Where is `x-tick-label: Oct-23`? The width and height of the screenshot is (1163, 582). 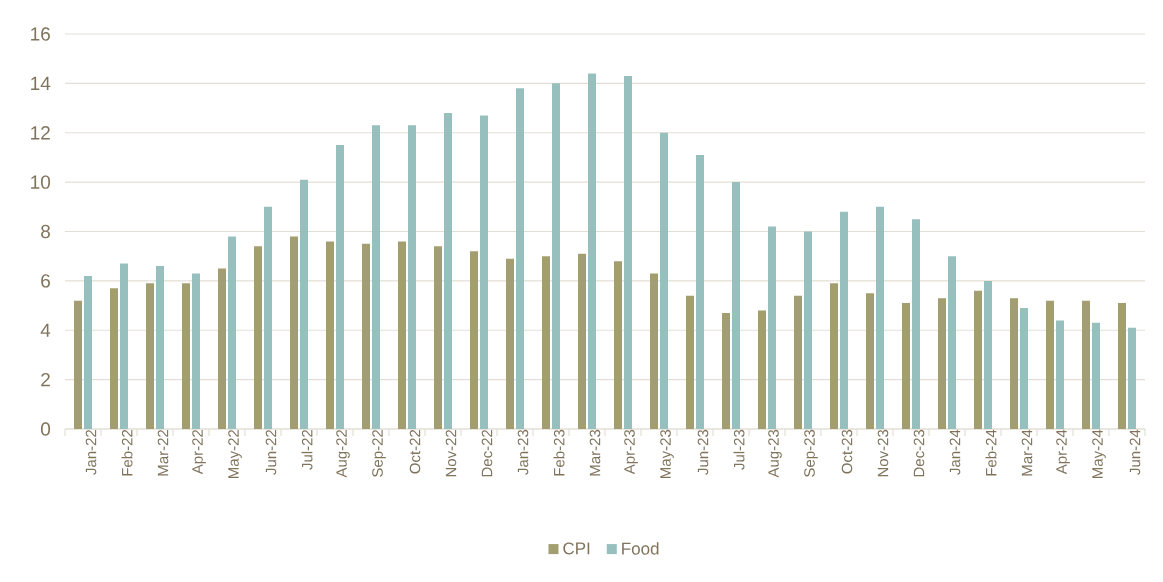 x-tick-label: Oct-23 is located at coordinates (847, 451).